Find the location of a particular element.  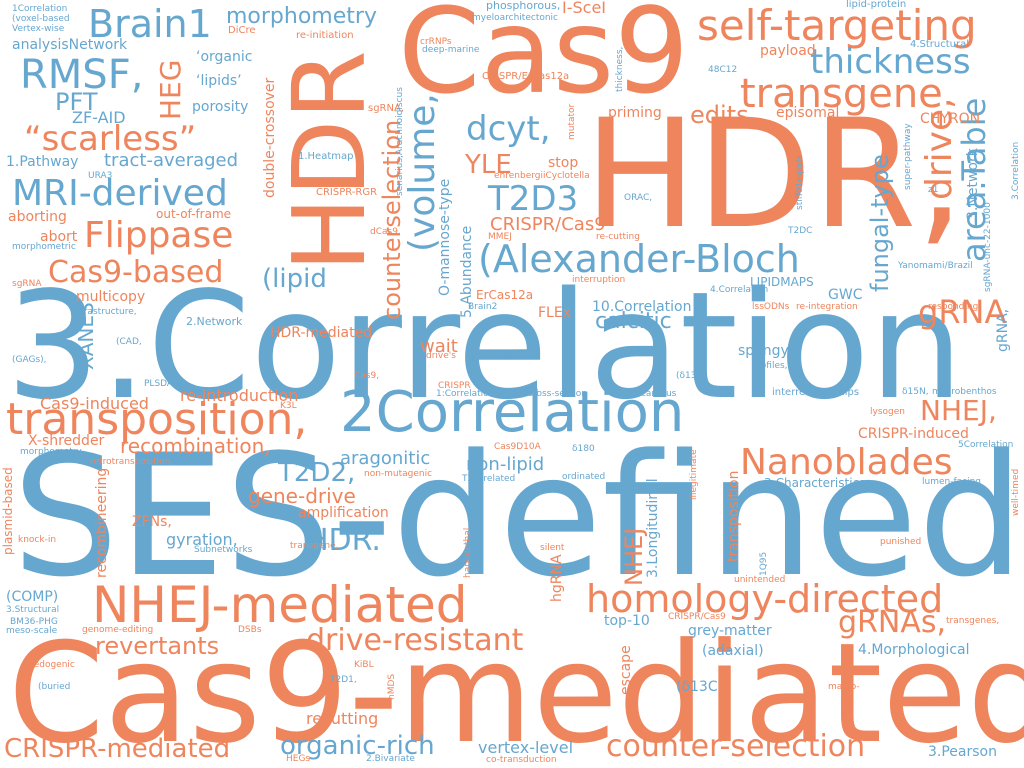

word-morphometry-comma: morphometry, is located at coordinates (52, 452).